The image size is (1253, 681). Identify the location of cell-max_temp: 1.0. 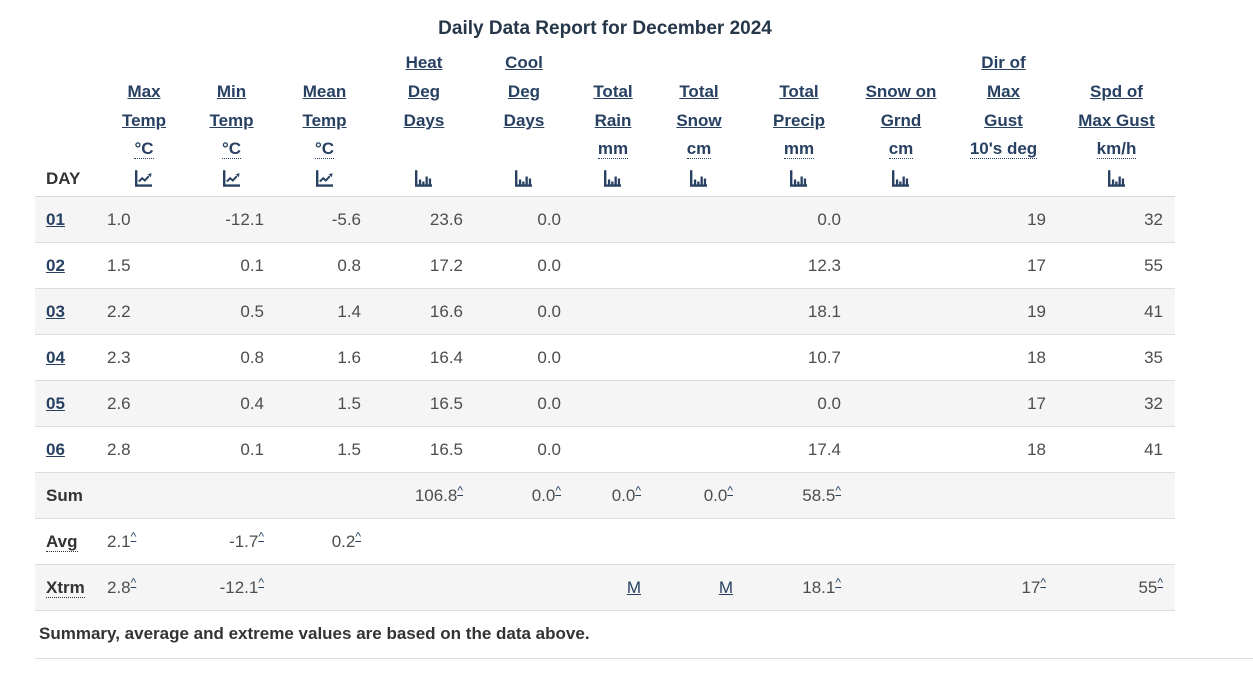
(144, 219).